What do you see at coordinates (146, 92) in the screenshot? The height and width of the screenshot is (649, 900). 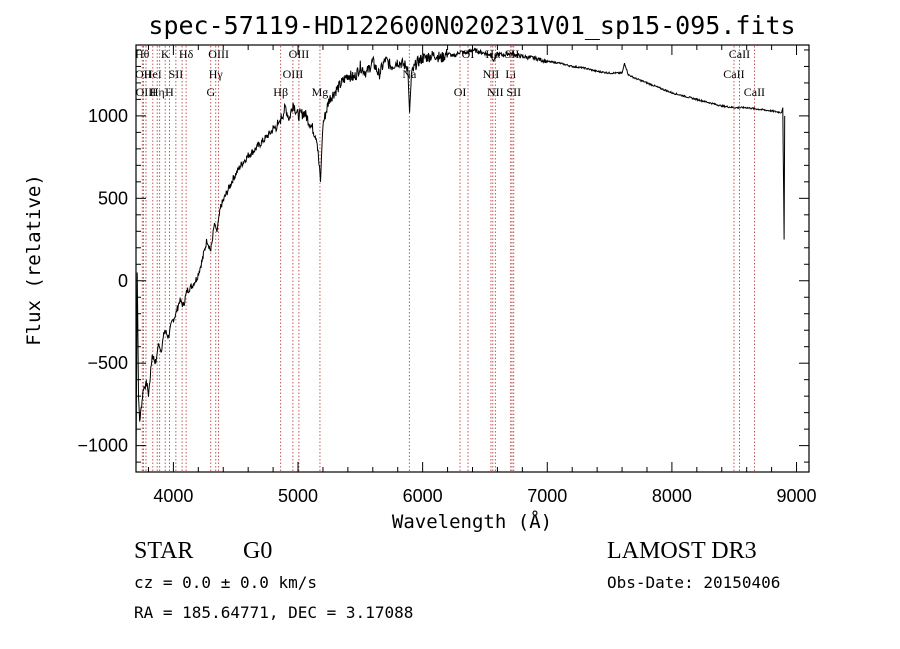 I see `line-label-2: OIII` at bounding box center [146, 92].